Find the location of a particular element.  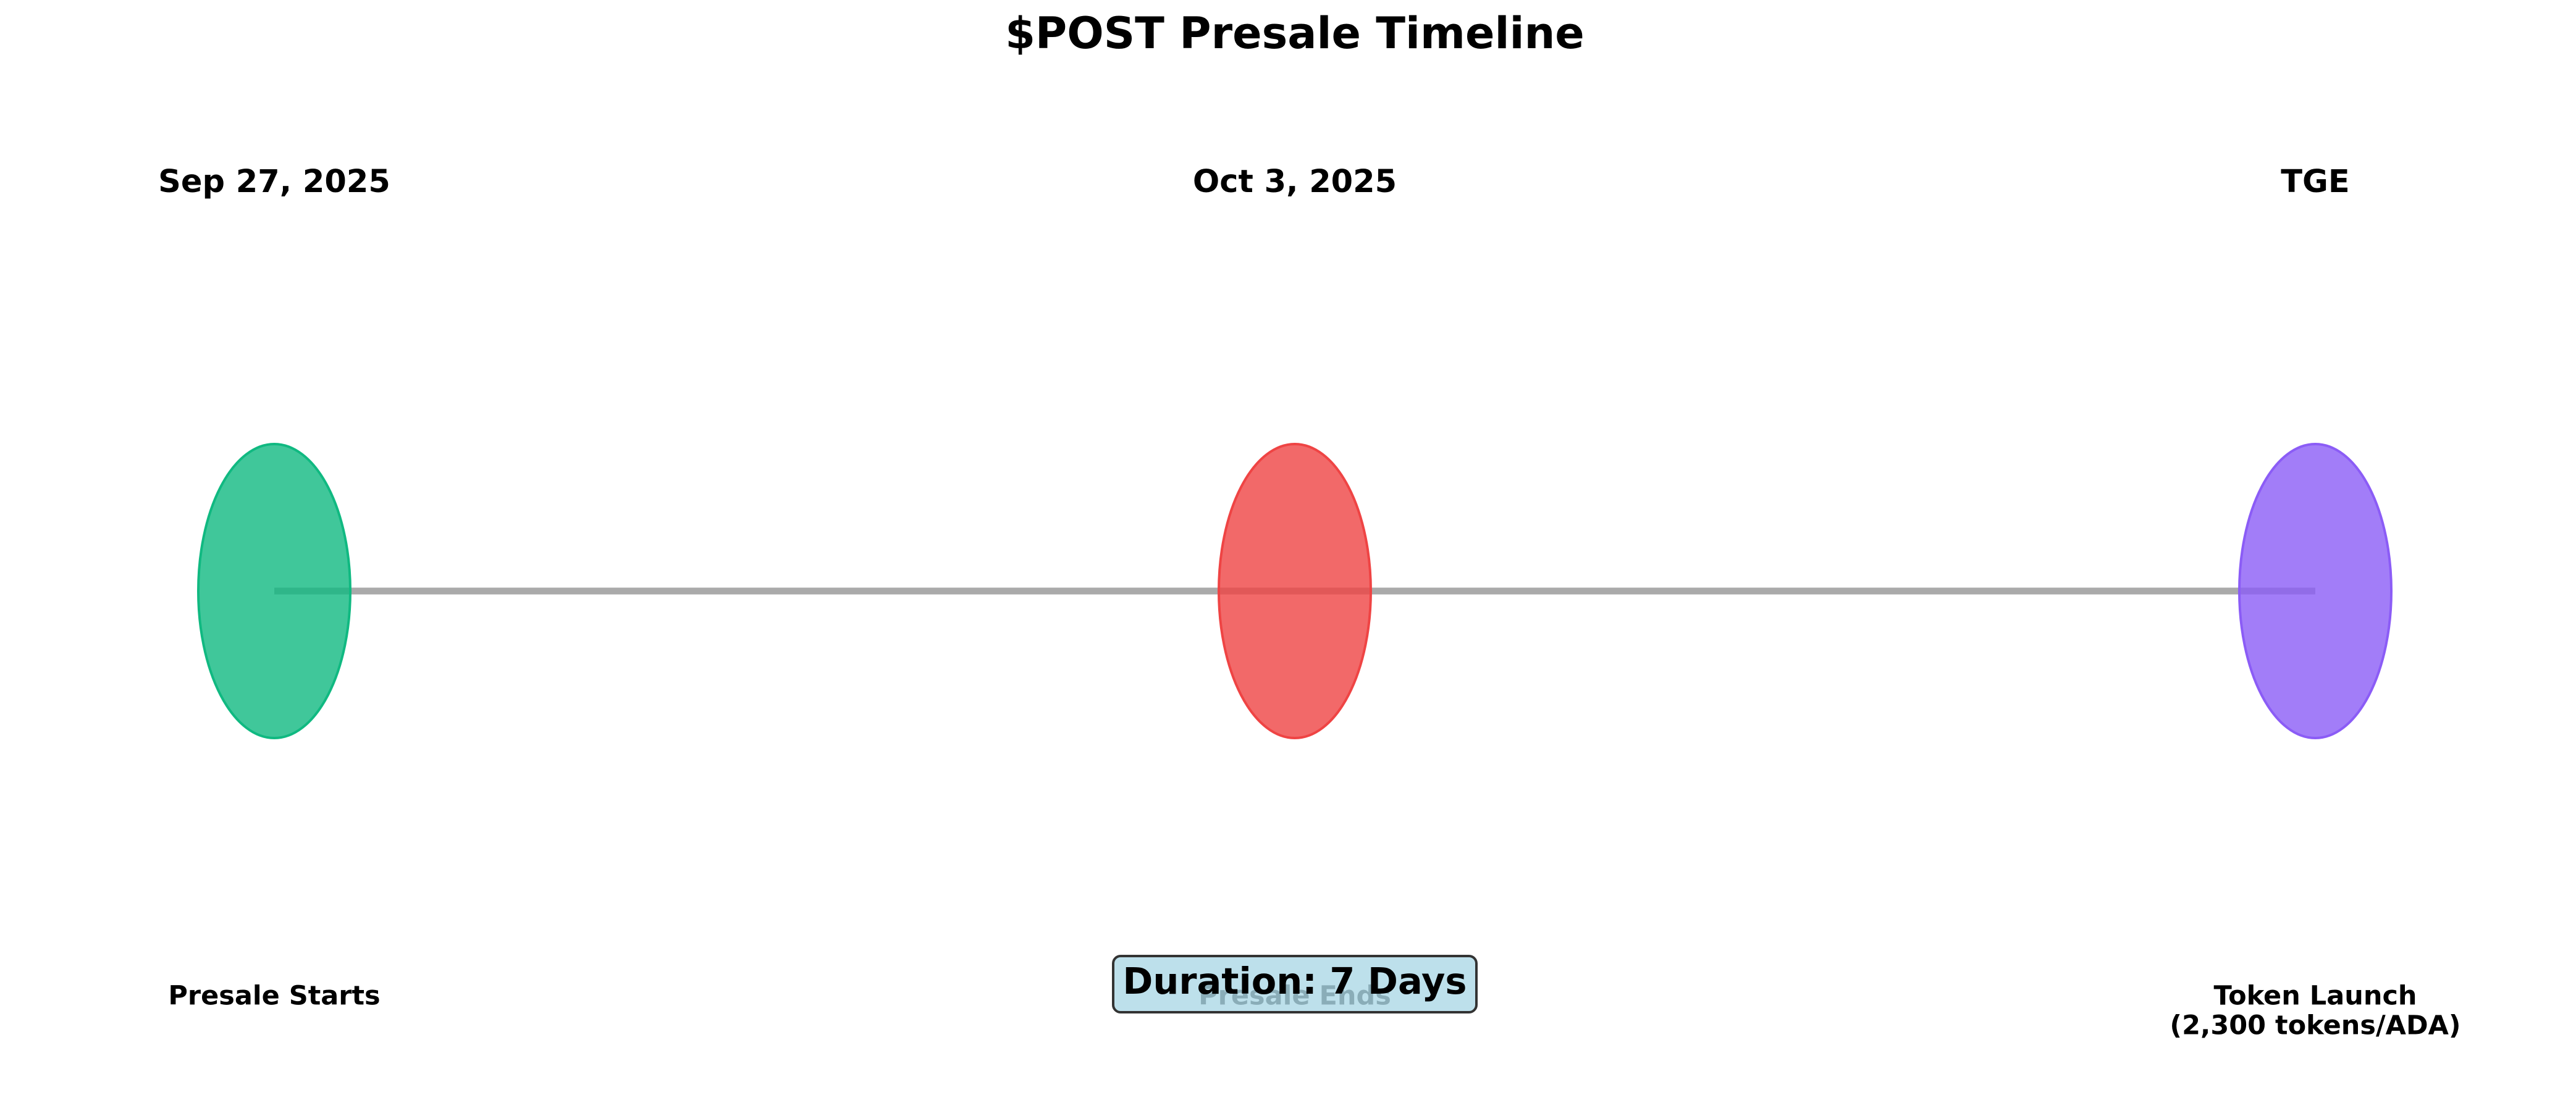

event-date: TGE is located at coordinates (2315, 182).